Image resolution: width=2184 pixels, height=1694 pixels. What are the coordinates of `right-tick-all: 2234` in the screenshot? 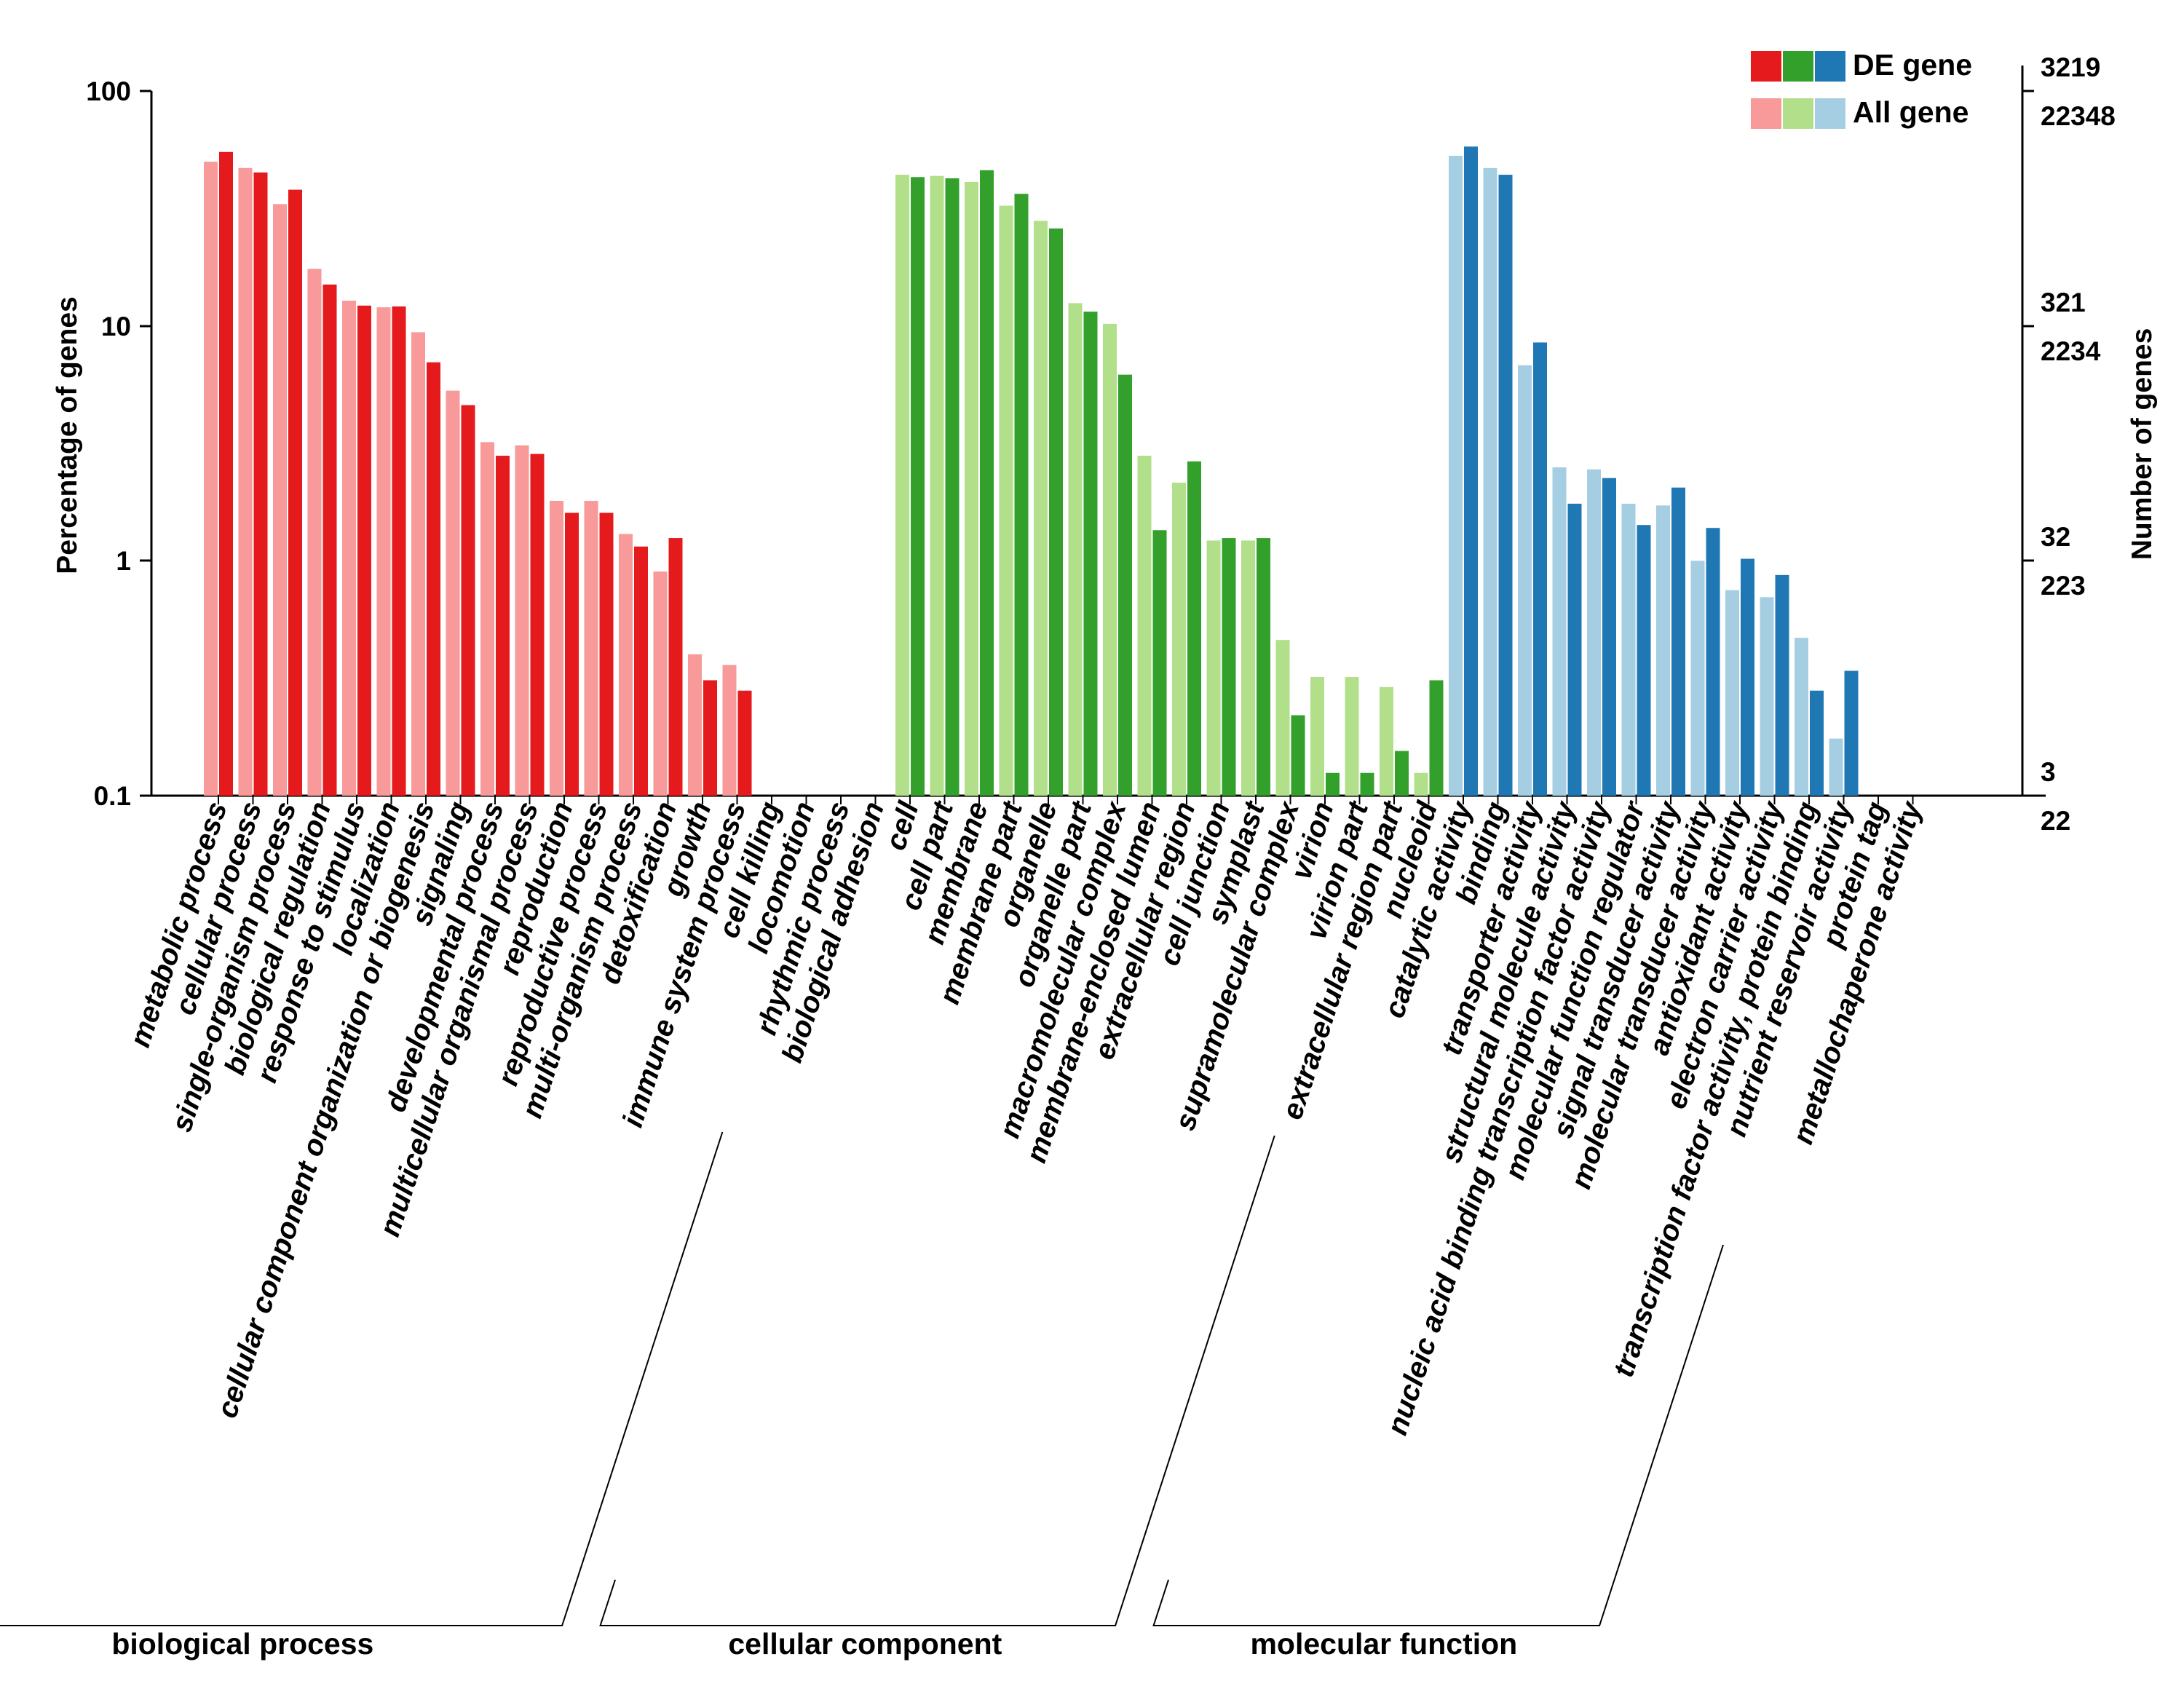 It's located at (2071, 351).